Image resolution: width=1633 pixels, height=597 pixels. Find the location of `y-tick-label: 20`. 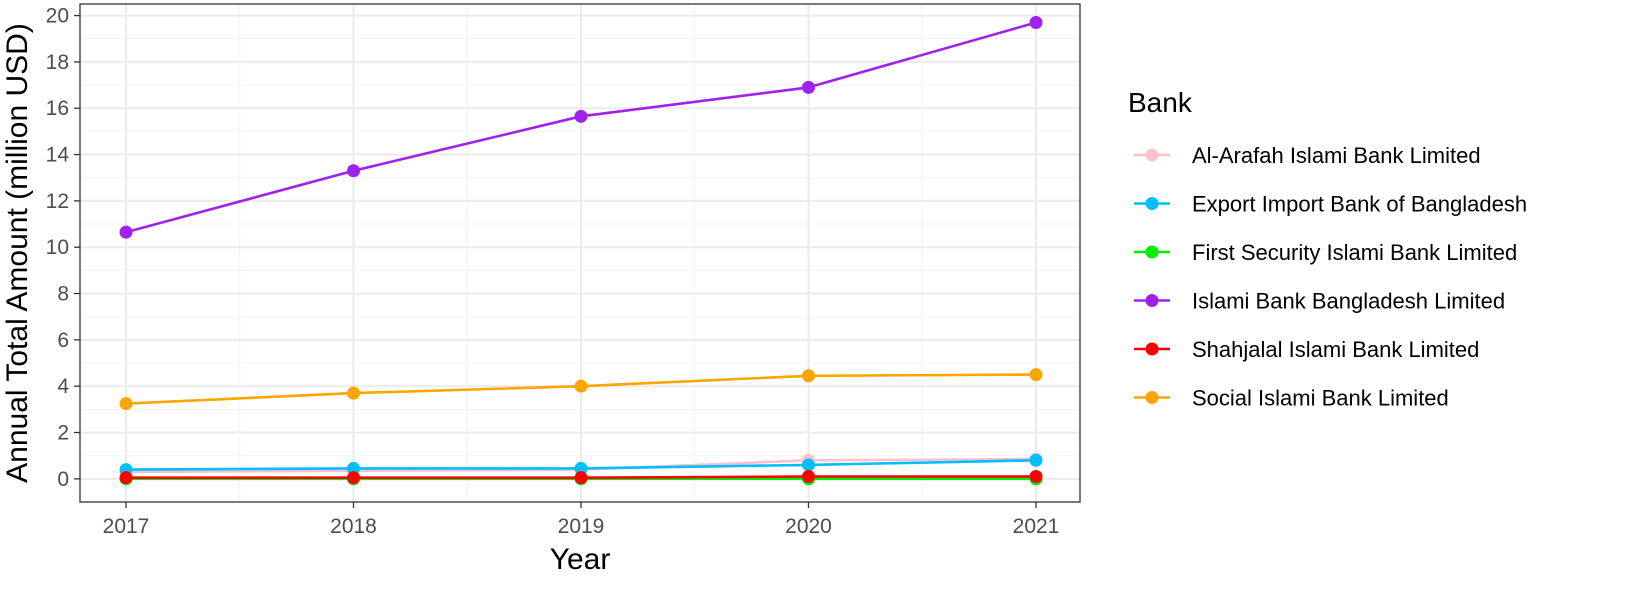

y-tick-label: 20 is located at coordinates (57, 16).